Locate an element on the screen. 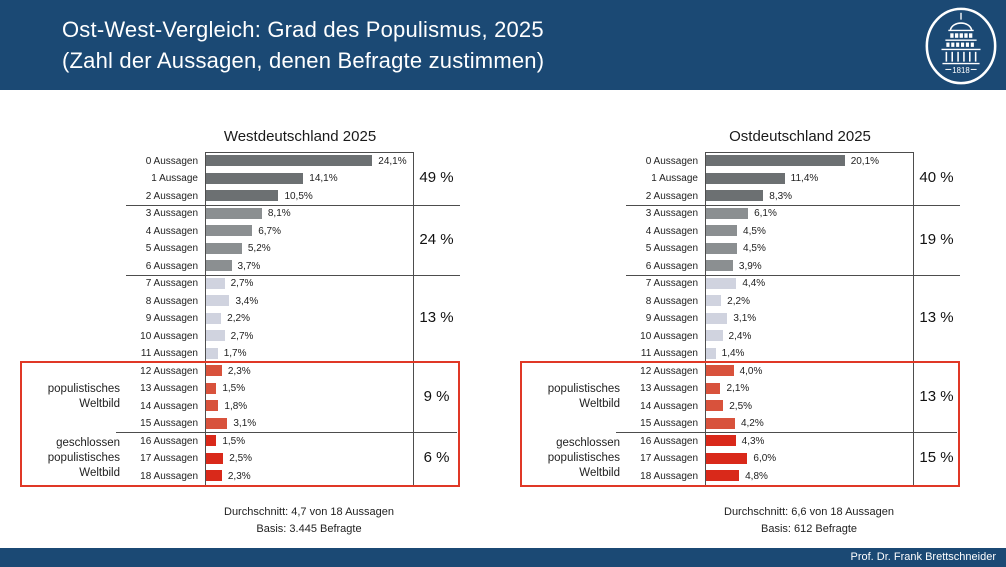 Image resolution: width=1006 pixels, height=567 pixels. value-label: 4,8% is located at coordinates (756, 476).